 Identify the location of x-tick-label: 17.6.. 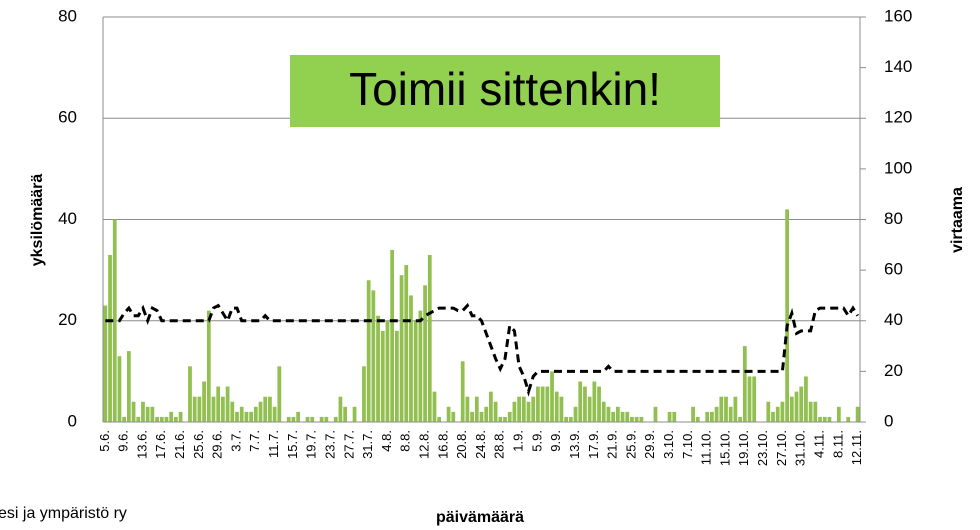
(160, 444).